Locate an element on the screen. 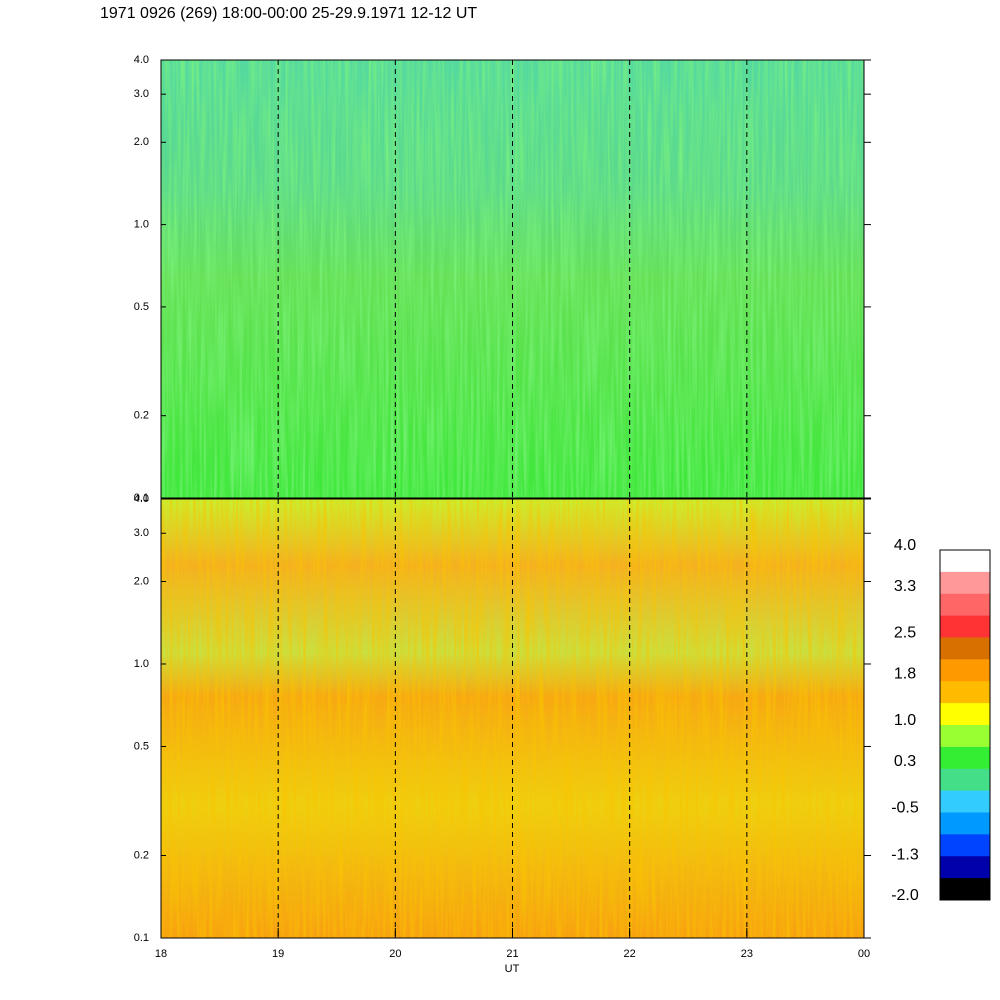 This screenshot has width=1000, height=1000. colorbar-label: -2.0 is located at coordinates (905, 895).